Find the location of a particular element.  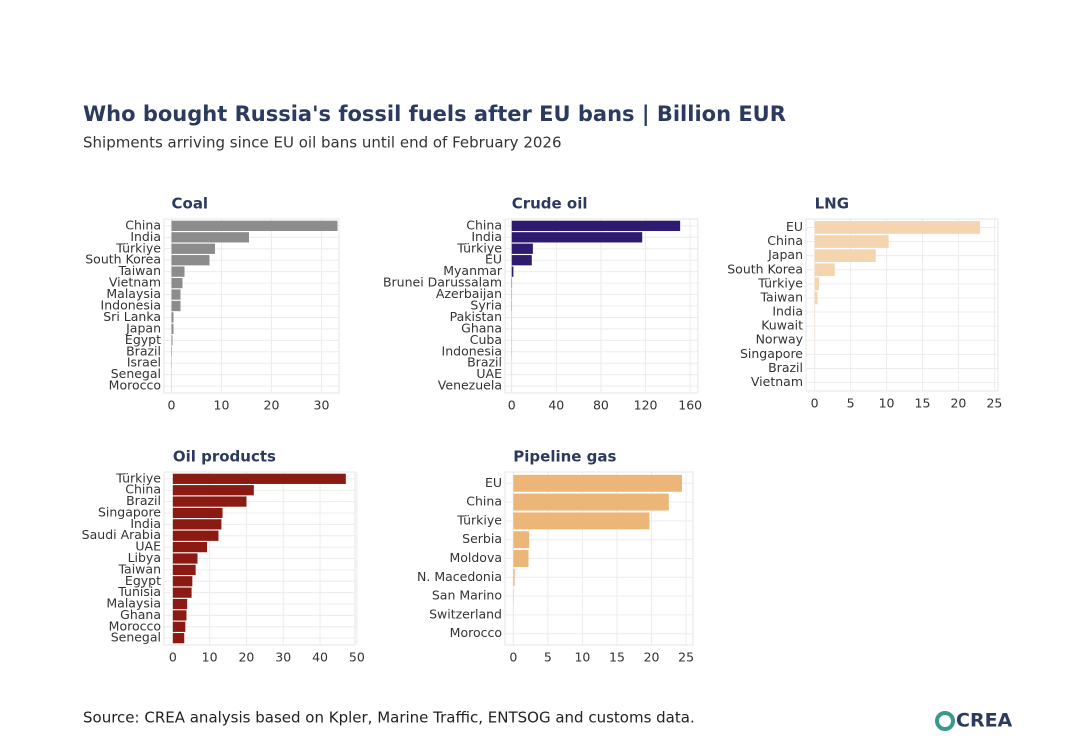

category-label: Ghana is located at coordinates (481, 327).